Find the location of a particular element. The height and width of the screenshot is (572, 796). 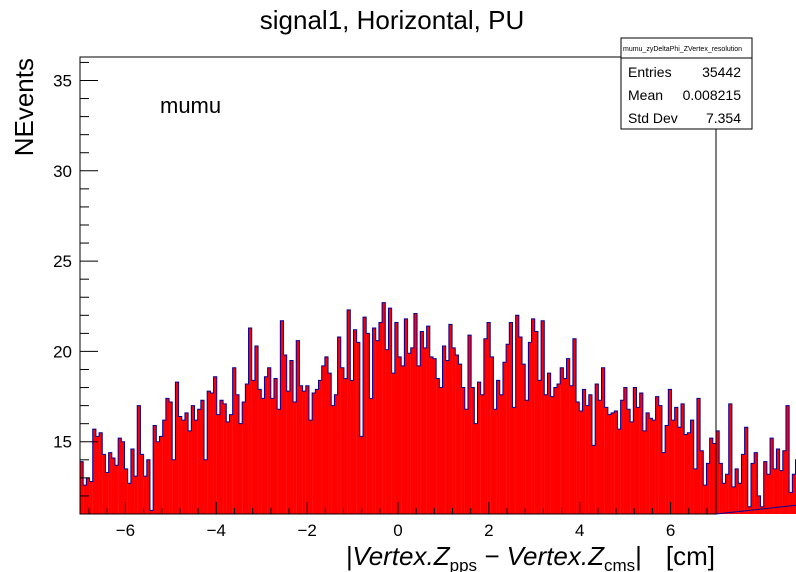

stats-stddev-label: Std Dev is located at coordinates (653, 118).